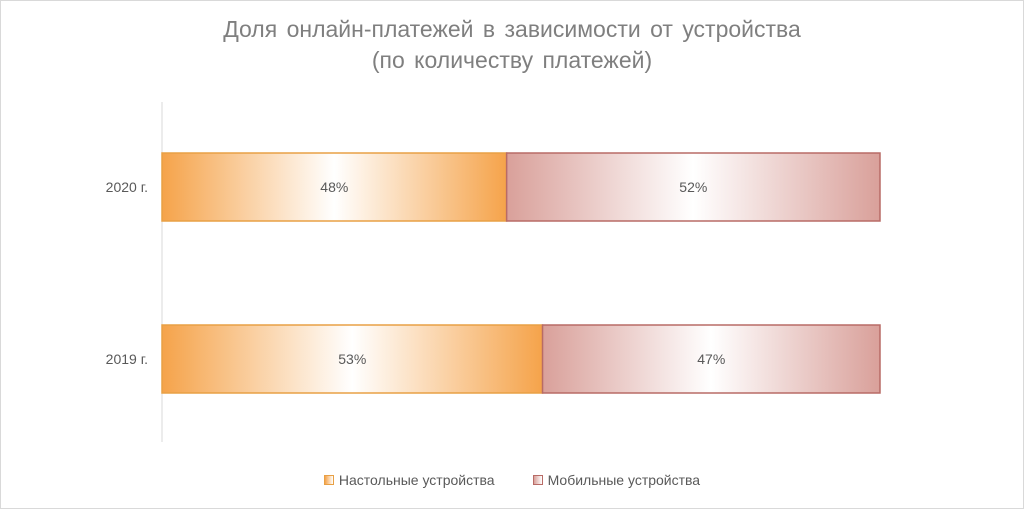 This screenshot has height=509, width=1024. I want to click on chart-title-line-2: (по количеству платежей), so click(512, 60).